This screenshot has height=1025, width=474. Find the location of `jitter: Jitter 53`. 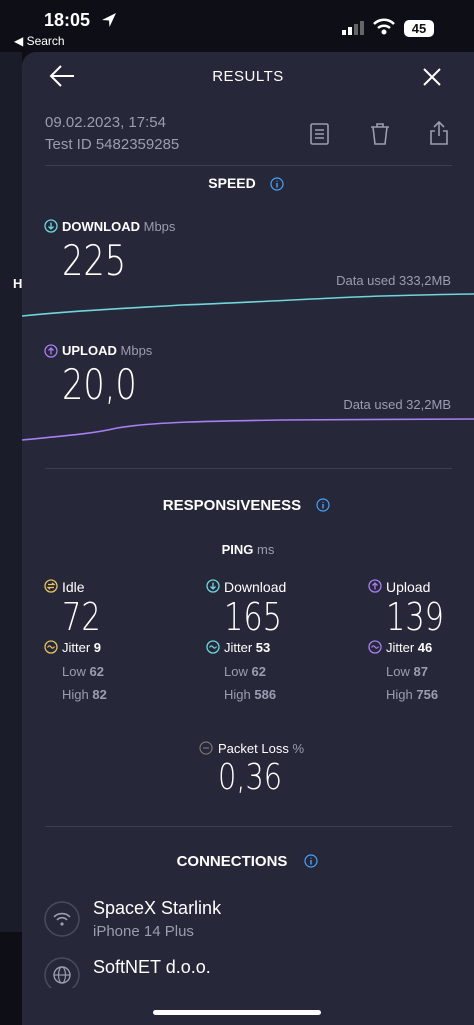

jitter: Jitter 53 is located at coordinates (247, 647).